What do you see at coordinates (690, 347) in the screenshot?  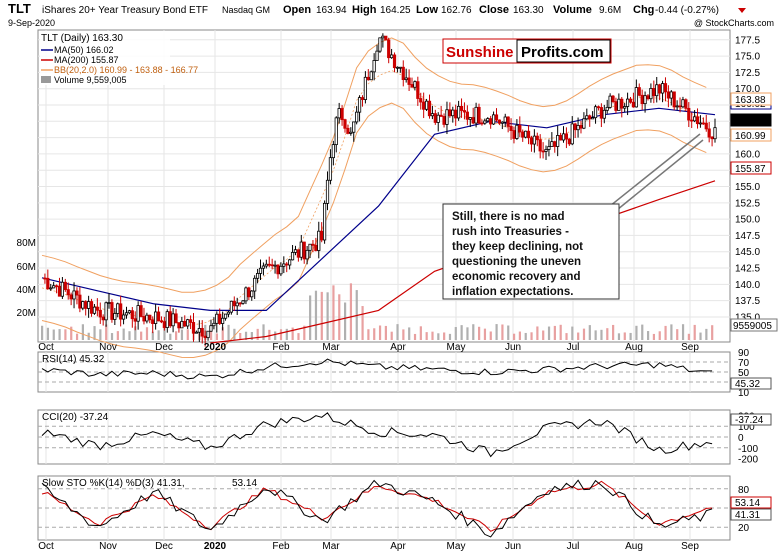 I see `x-month-label: Sep` at bounding box center [690, 347].